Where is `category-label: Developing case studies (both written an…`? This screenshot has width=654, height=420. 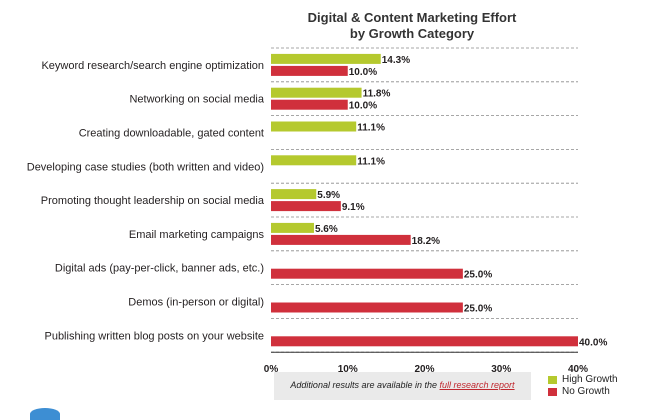 category-label: Developing case studies (both written an… is located at coordinates (145, 167).